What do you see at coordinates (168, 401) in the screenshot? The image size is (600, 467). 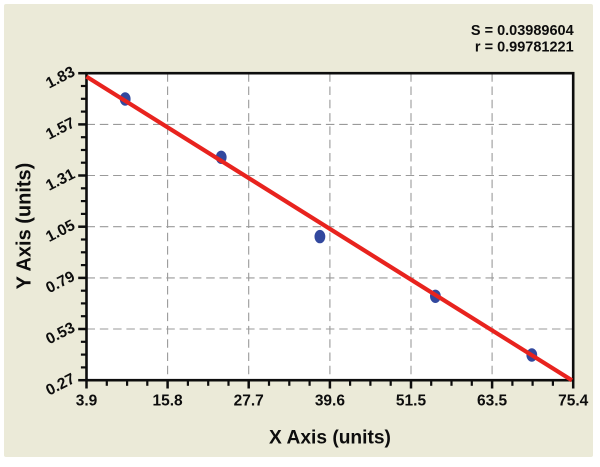 I see `svg-text: 15.8` at bounding box center [168, 401].